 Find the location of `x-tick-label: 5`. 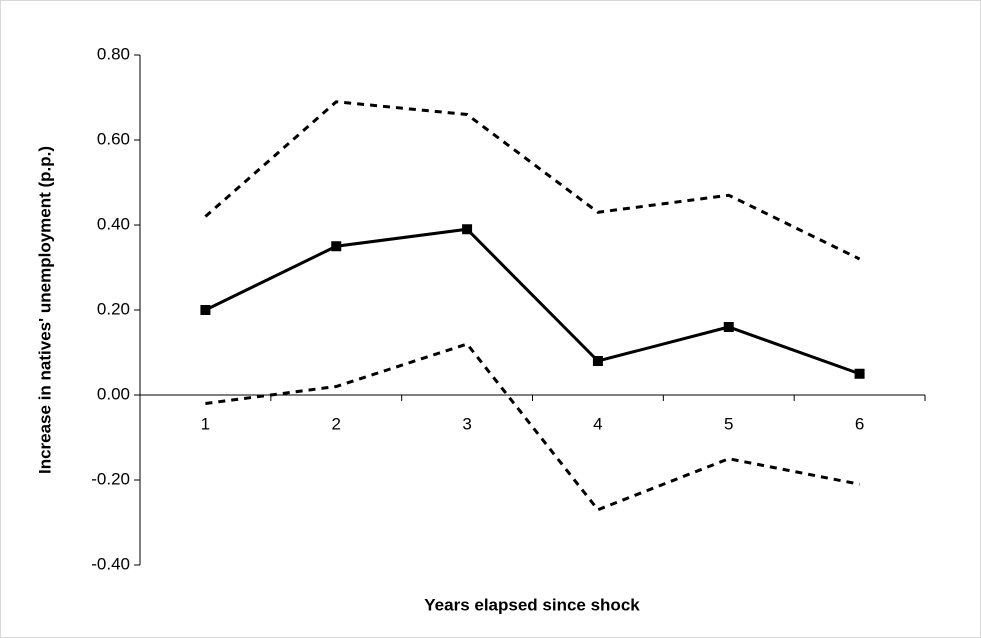

x-tick-label: 5 is located at coordinates (728, 423).